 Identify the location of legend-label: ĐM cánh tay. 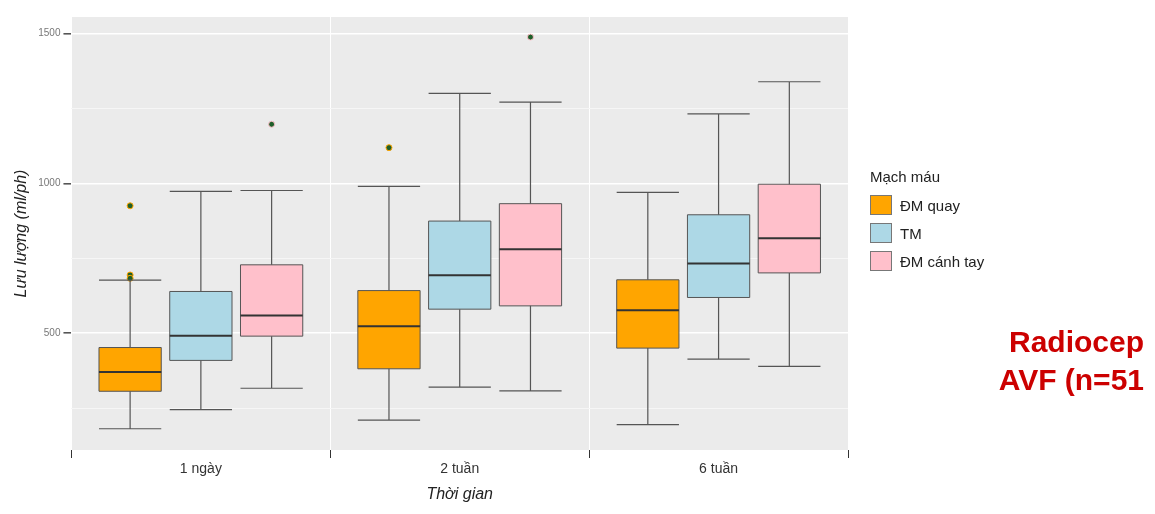
(942, 261).